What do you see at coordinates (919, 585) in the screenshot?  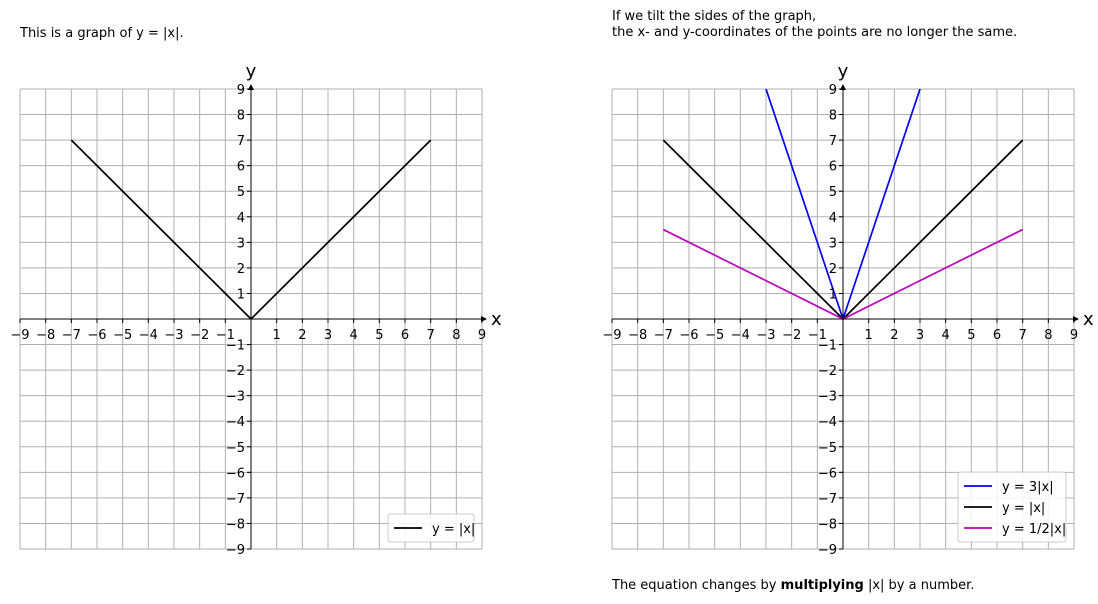 I see `bottom-caption-end: |x| by a number.` at bounding box center [919, 585].